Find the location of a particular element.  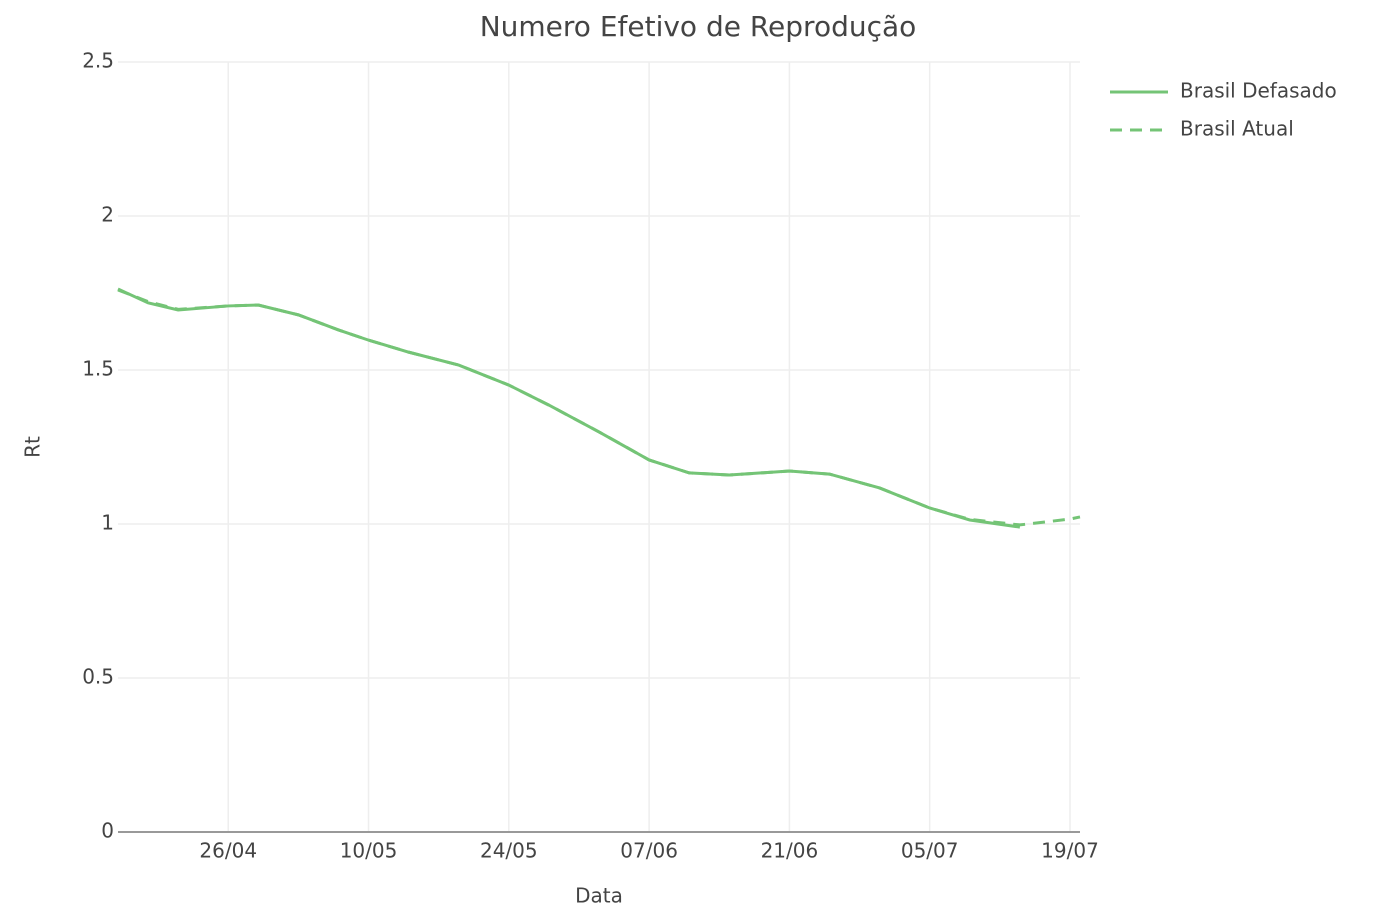

y-axis-label: Rt is located at coordinates (33, 447).